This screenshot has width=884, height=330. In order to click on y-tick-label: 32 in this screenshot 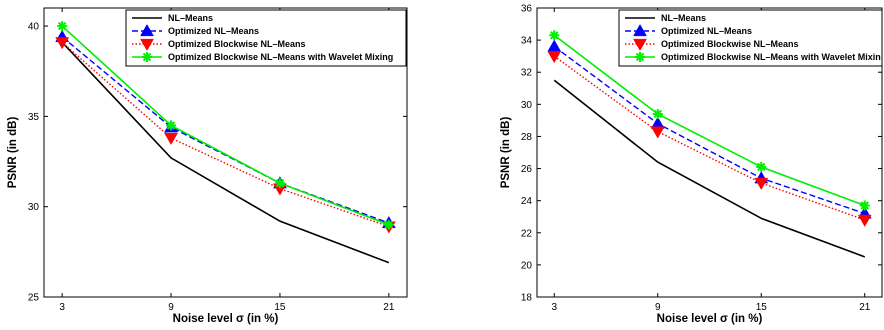, I will do `click(527, 73)`.